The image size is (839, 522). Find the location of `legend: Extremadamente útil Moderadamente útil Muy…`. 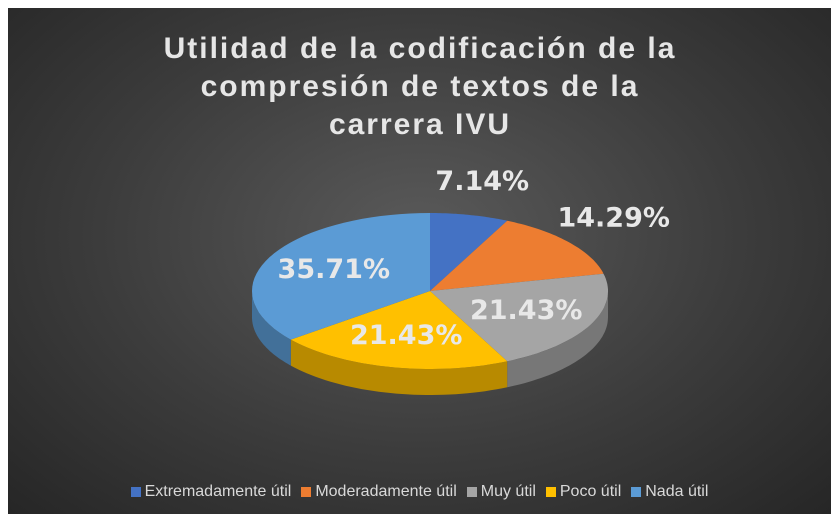

legend: Extremadamente útil Moderadamente útil Muy… is located at coordinates (419, 492).